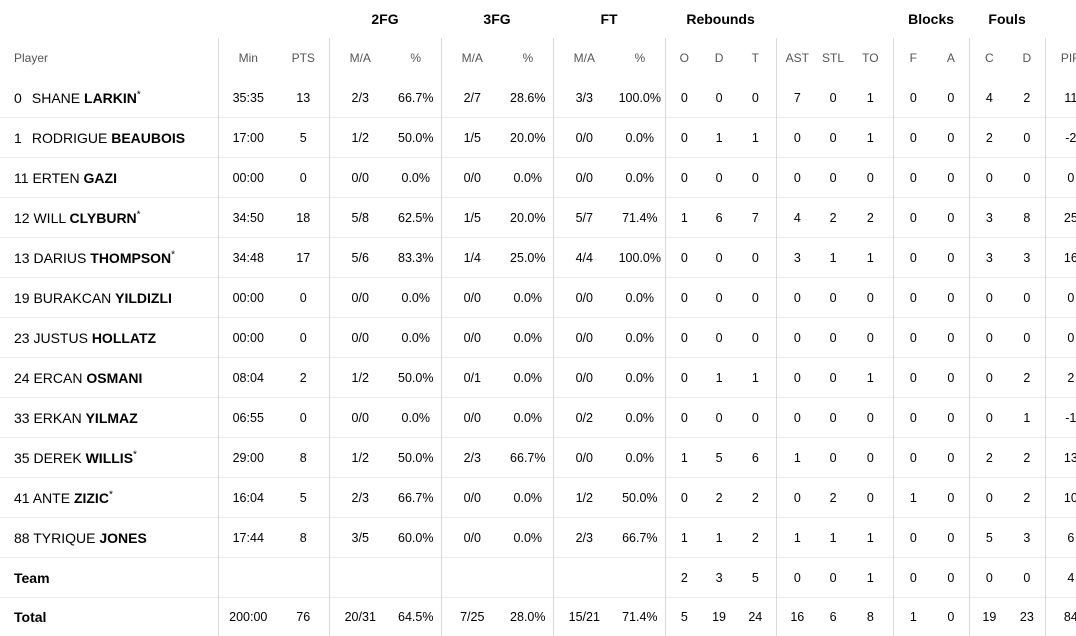 The height and width of the screenshot is (636, 1076). Describe the element at coordinates (360, 258) in the screenshot. I see `stat-fg2-ma: 5/6` at that location.